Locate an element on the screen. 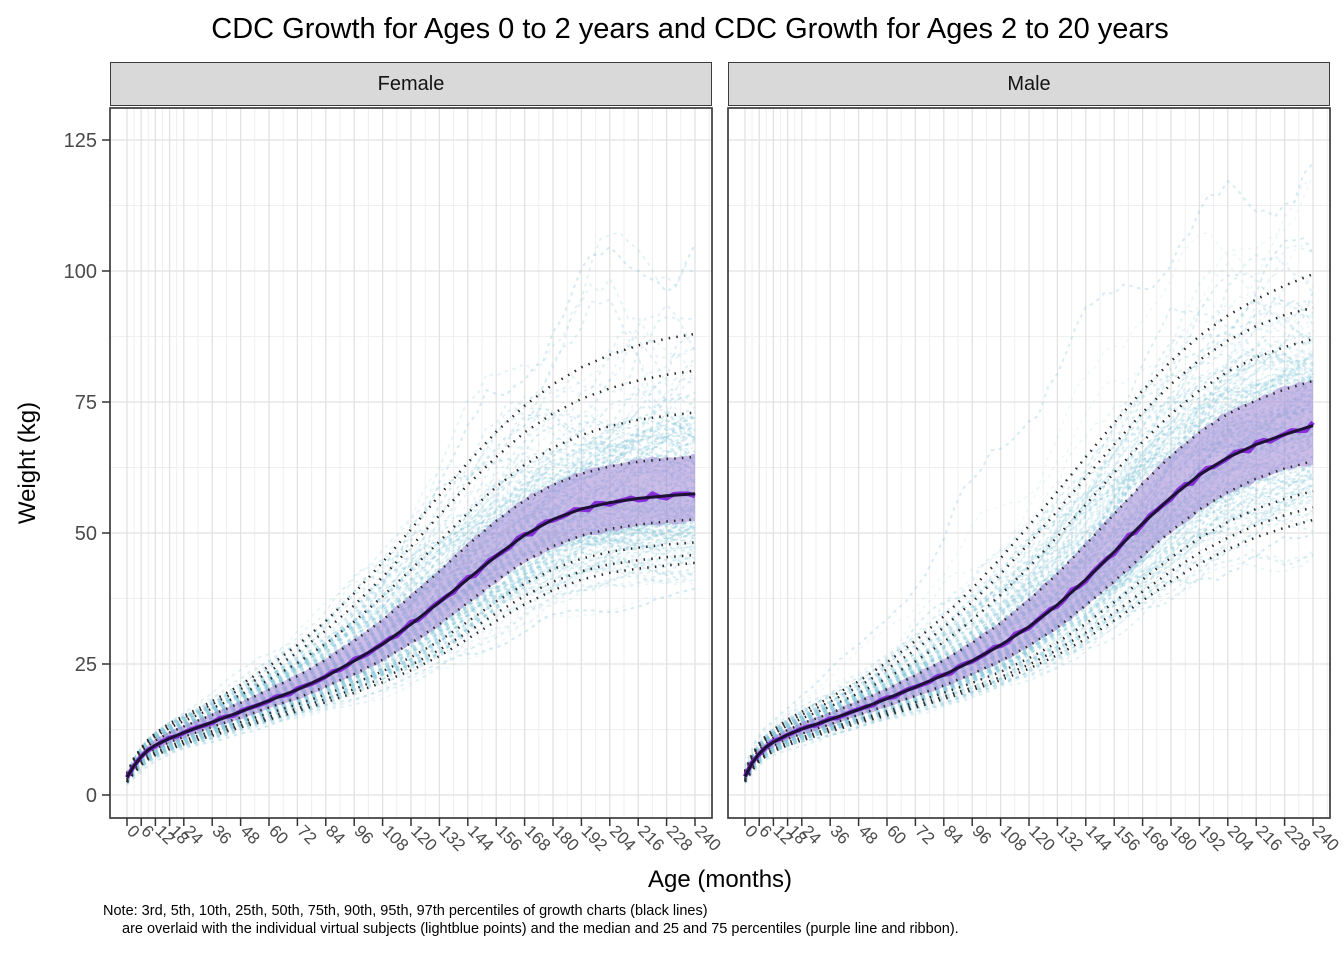 This screenshot has width=1344, height=960. facet-strip-male-label: Male is located at coordinates (1029, 83).